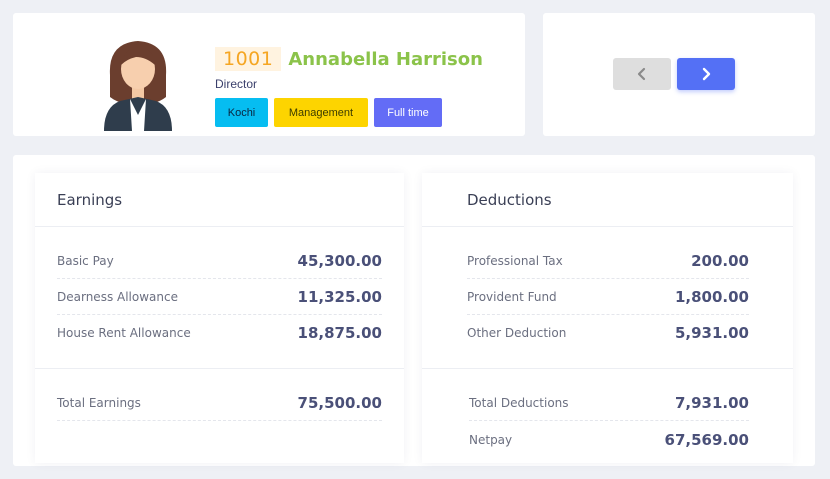 This screenshot has width=830, height=479. I want to click on netpay-row: Netpay 67,569.00, so click(609, 440).